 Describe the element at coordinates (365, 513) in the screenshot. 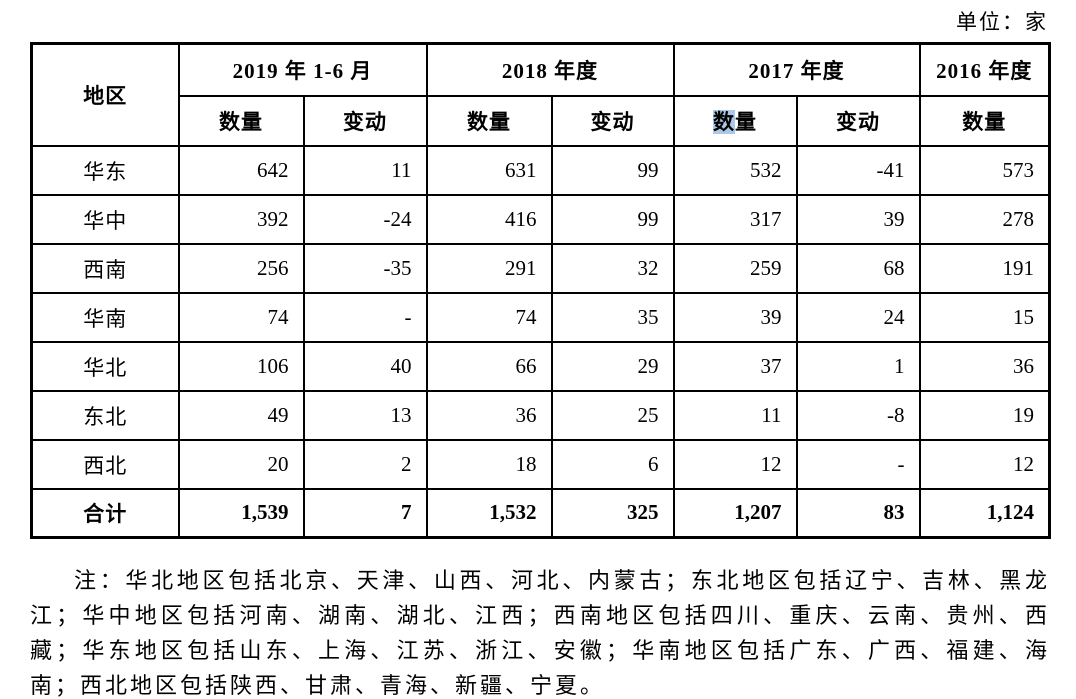

I see `value-cell: 7` at that location.